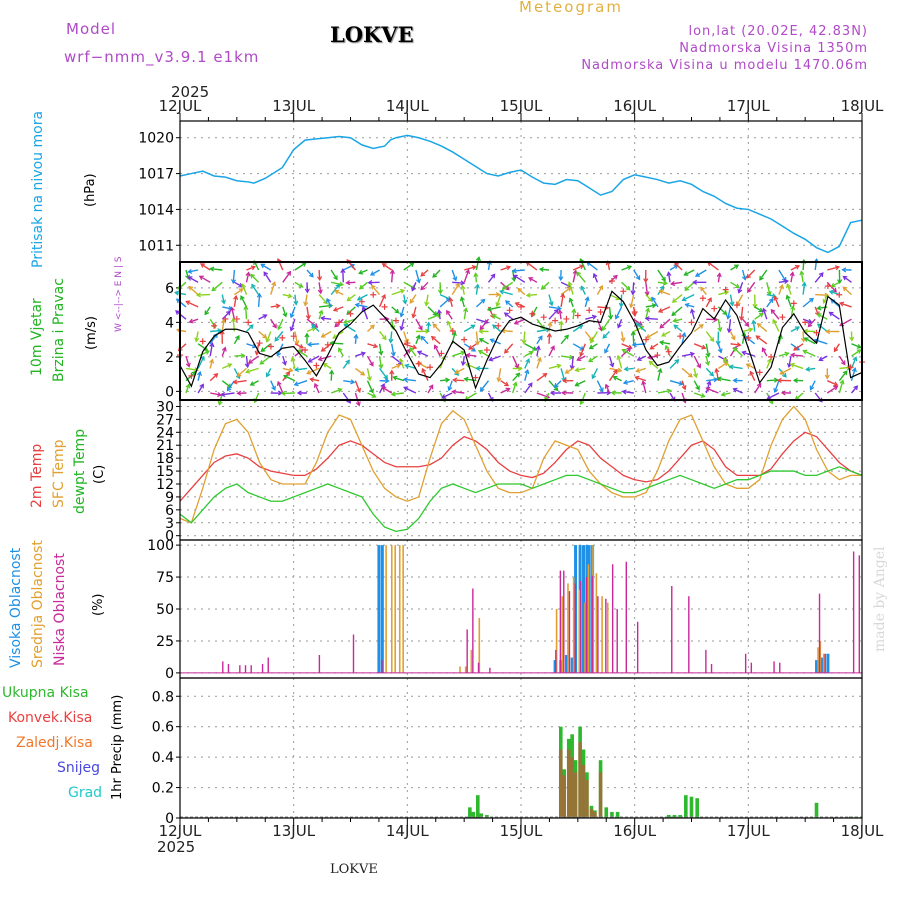 This screenshot has width=900, height=900. I want to click on wind-y-tick-label: 0, so click(169, 392).